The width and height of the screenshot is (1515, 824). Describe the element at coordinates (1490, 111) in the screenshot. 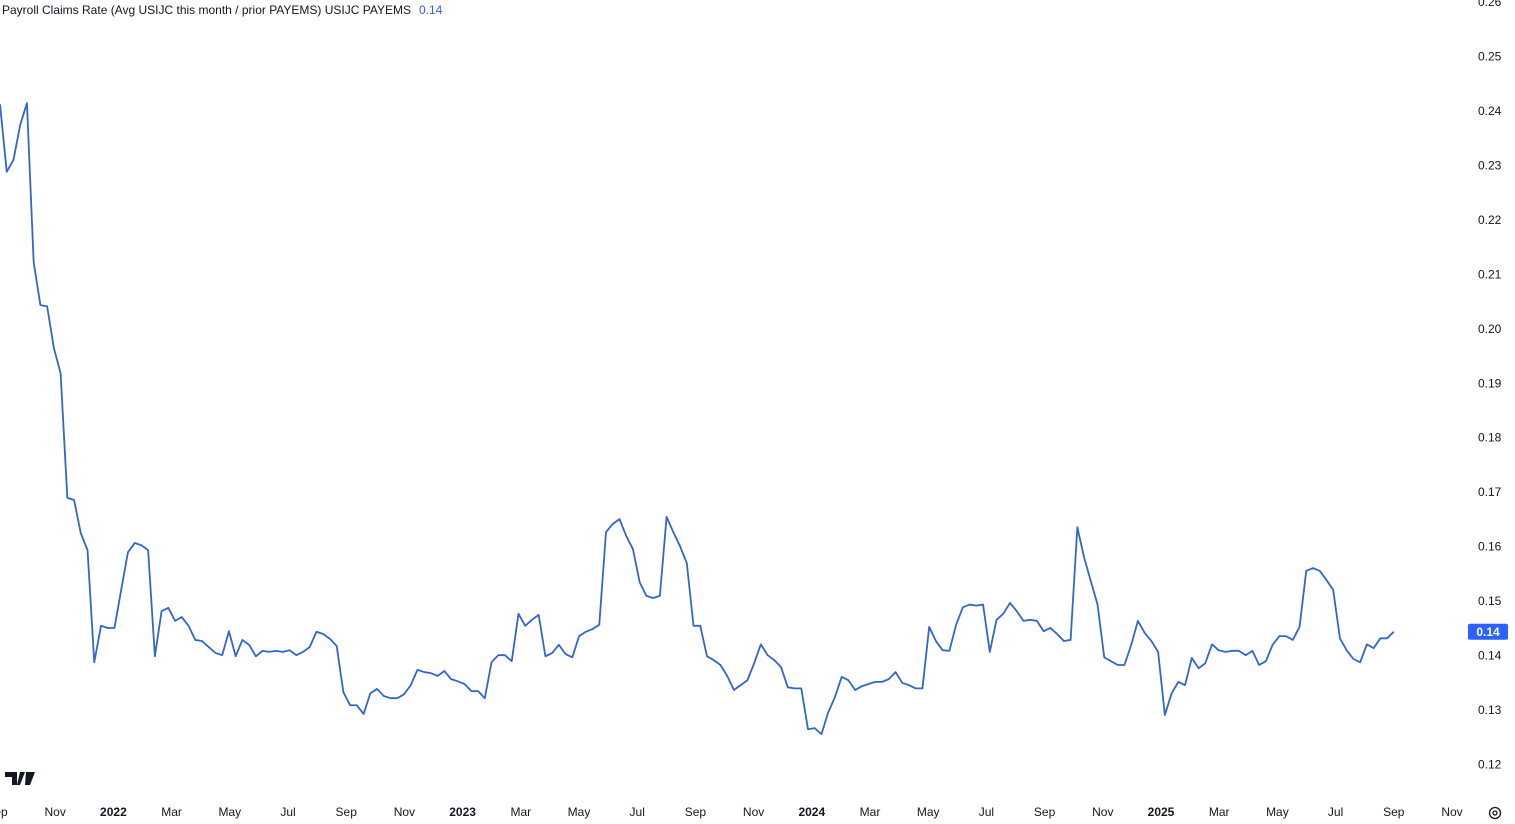

I see `y-tick-label: 0.24` at that location.